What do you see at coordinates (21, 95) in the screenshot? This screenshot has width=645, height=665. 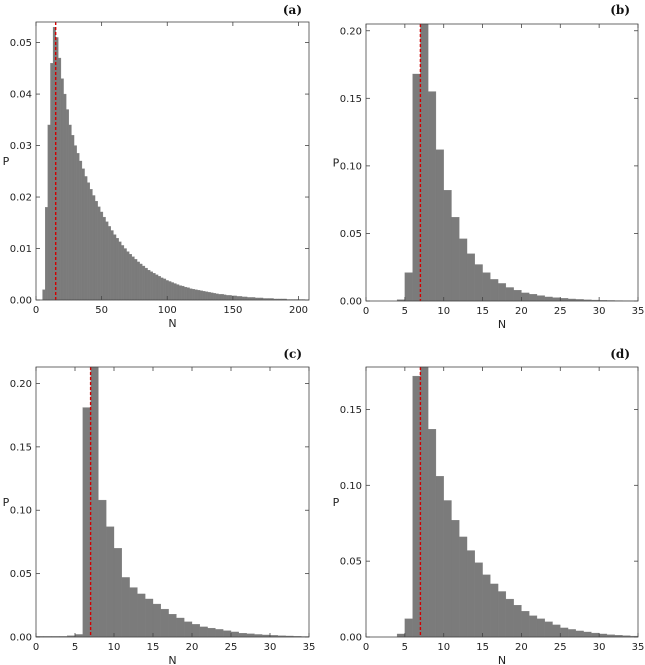 I see `y-tick-label: 0.04` at bounding box center [21, 95].